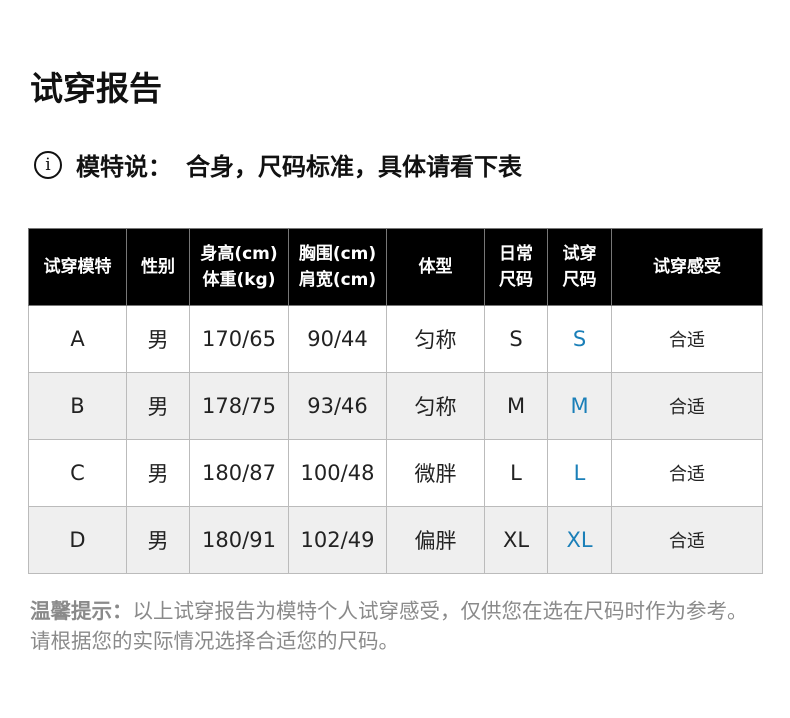 This screenshot has height=718, width=790. I want to click on table-row: D 男 180/91 102/49 偏胖 XL XL 合适, so click(395, 540).